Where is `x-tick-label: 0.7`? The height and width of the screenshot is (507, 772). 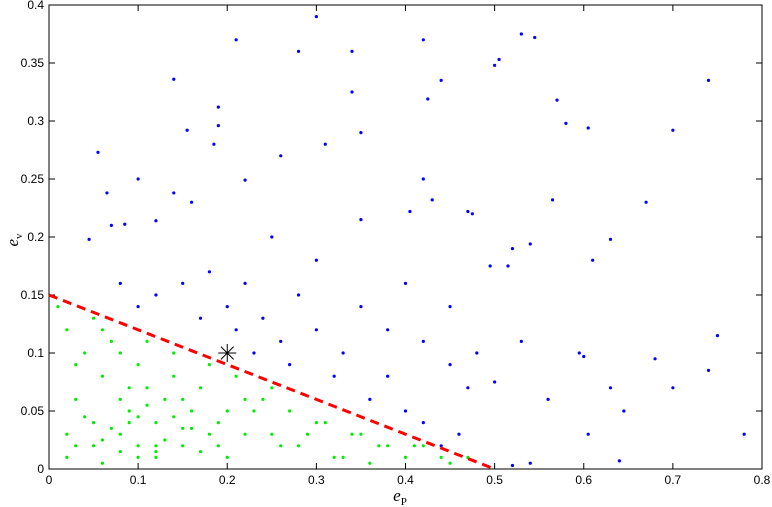
x-tick-label: 0.7 is located at coordinates (673, 480).